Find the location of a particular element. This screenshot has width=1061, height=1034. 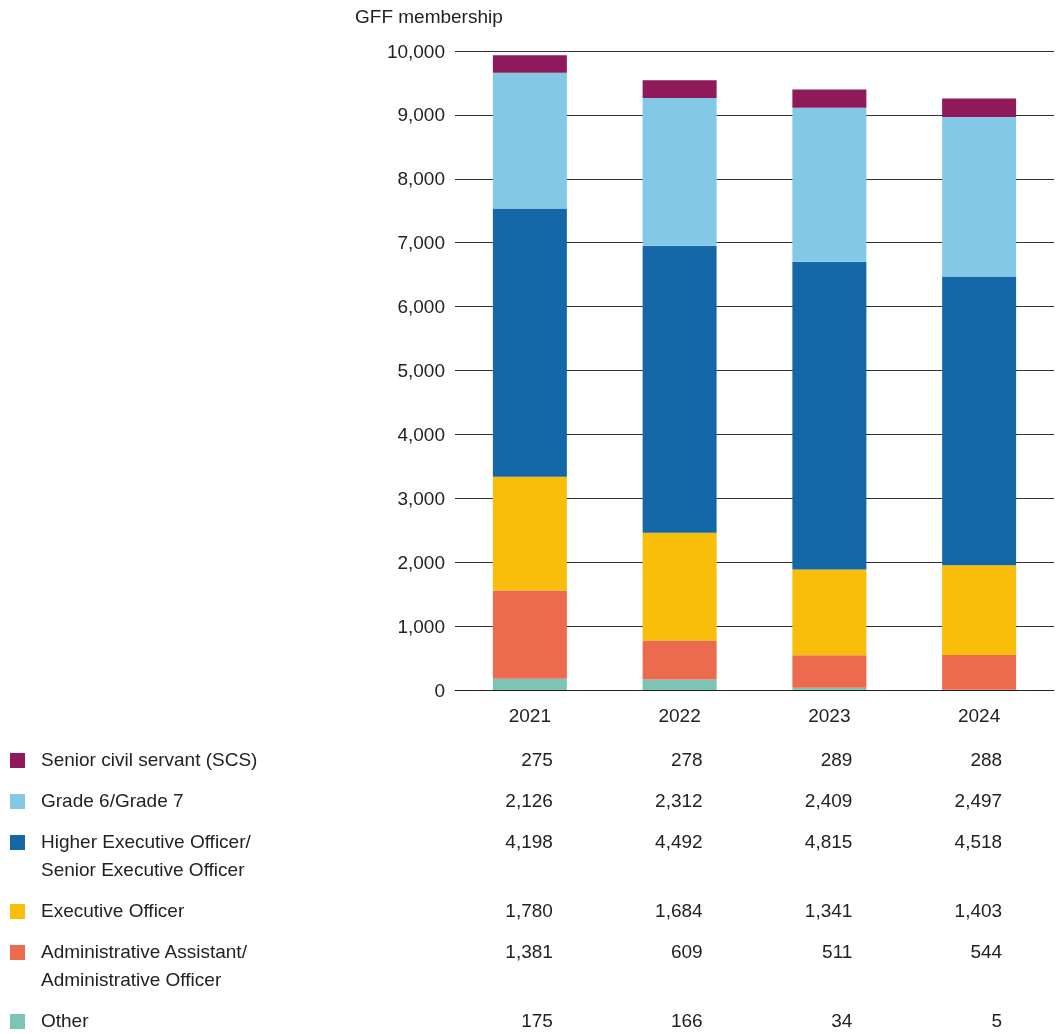

data-label: 278 is located at coordinates (686, 760).